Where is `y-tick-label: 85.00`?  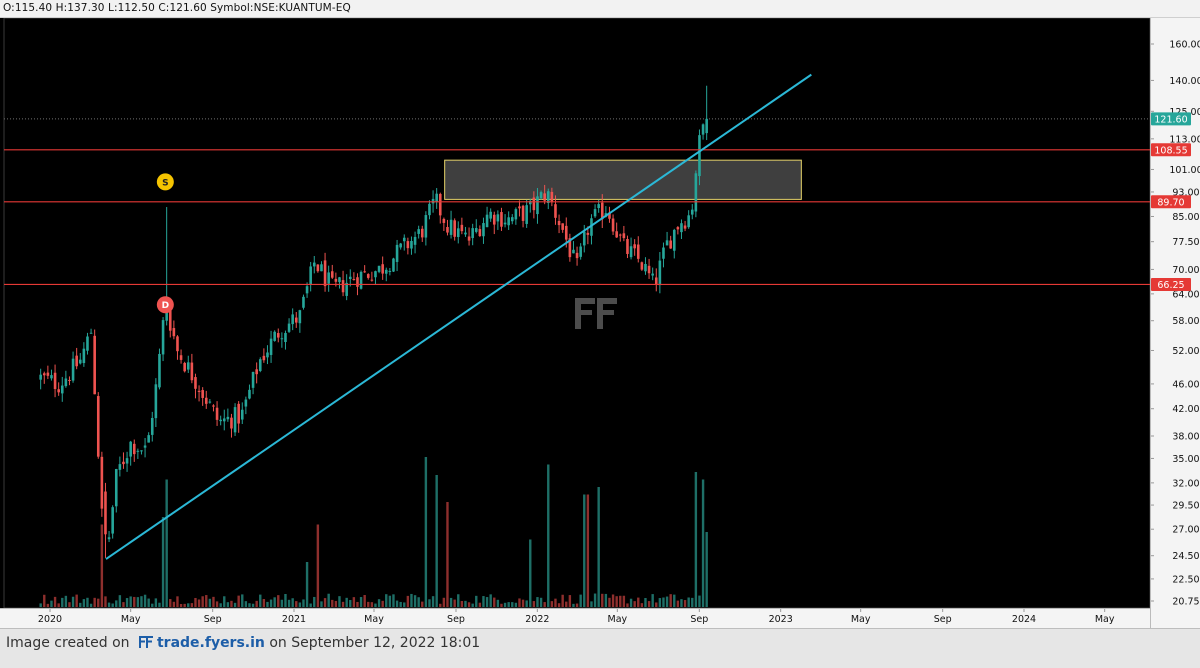
y-tick-label: 85.00 is located at coordinates (1185, 217).